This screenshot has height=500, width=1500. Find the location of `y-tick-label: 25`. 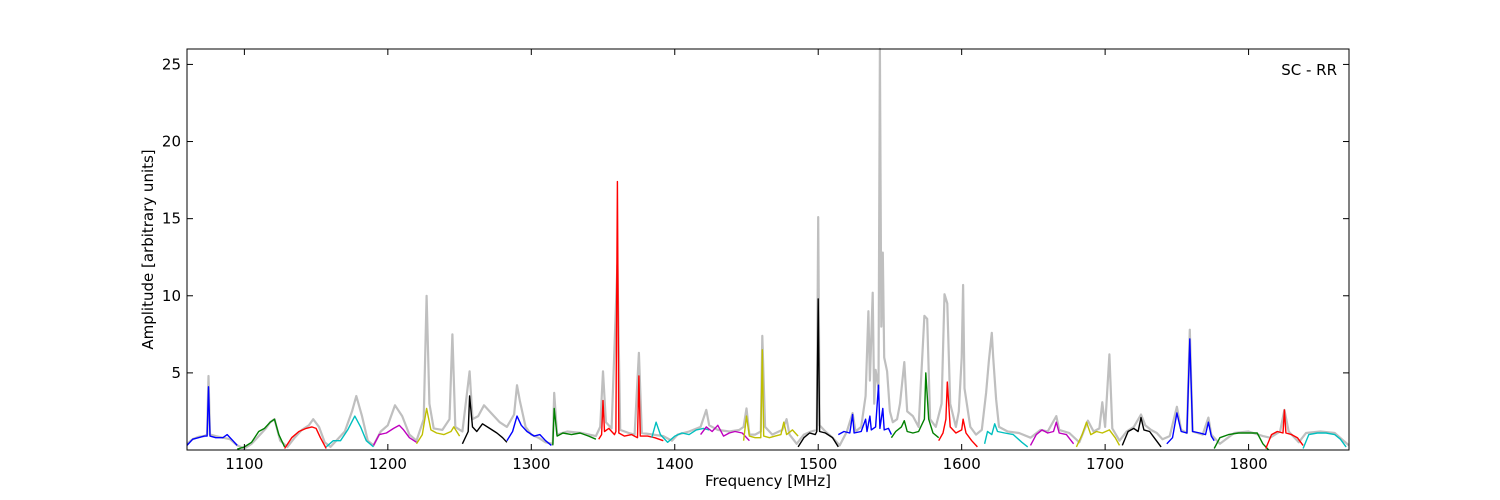

y-tick-label: 25 is located at coordinates (171, 64).